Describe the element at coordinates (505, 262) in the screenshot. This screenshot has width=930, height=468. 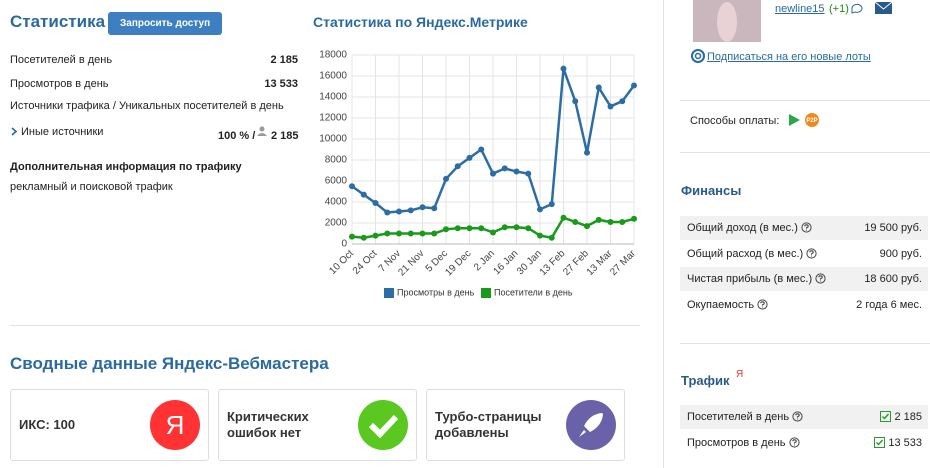
I see `x-tick-label: 16 Jan` at that location.